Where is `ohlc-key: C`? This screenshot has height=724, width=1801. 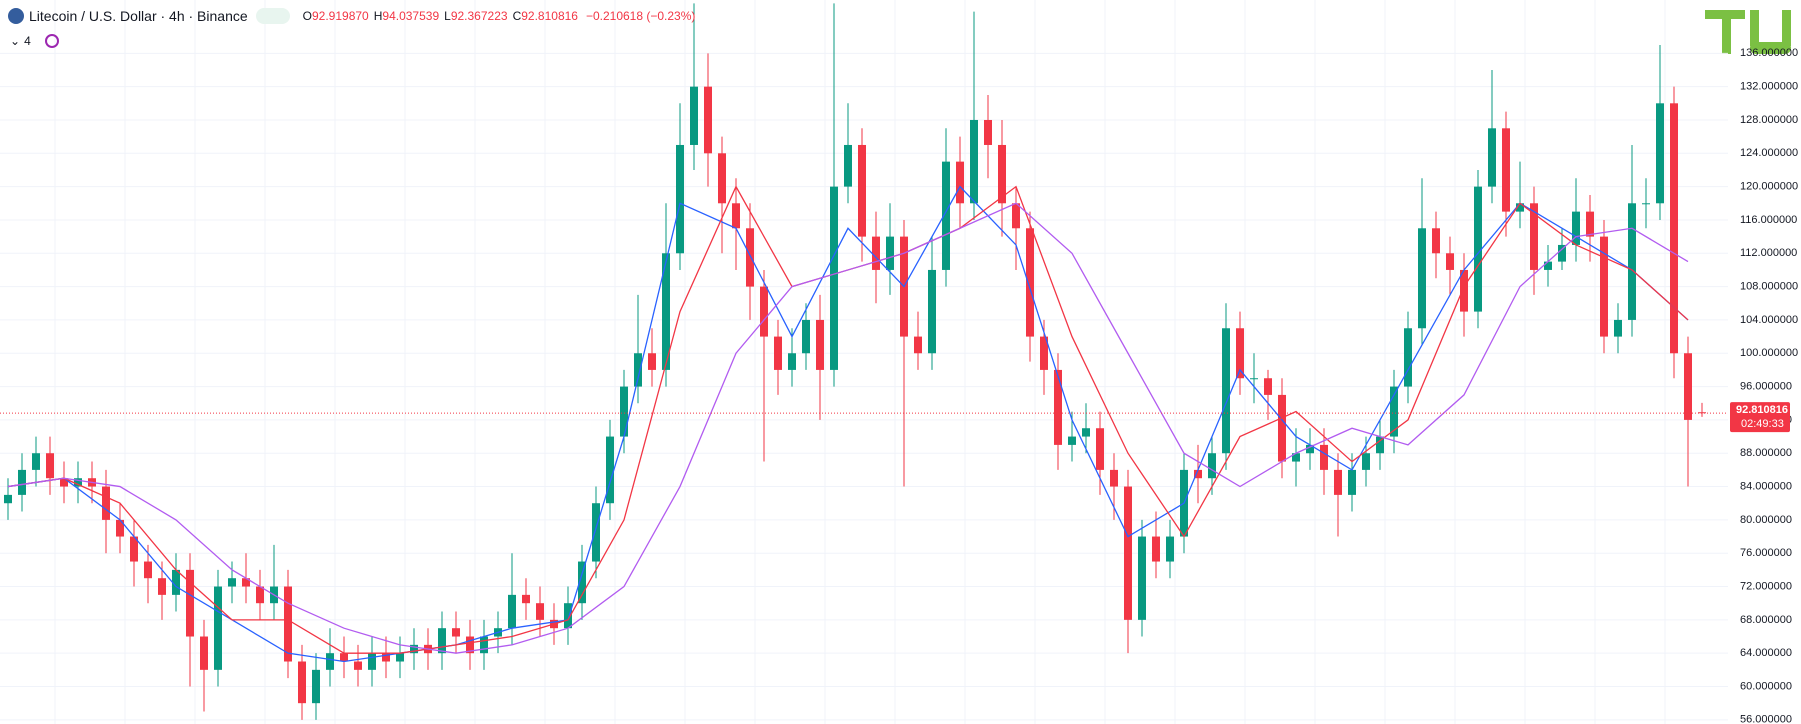 ohlc-key: C is located at coordinates (517, 16).